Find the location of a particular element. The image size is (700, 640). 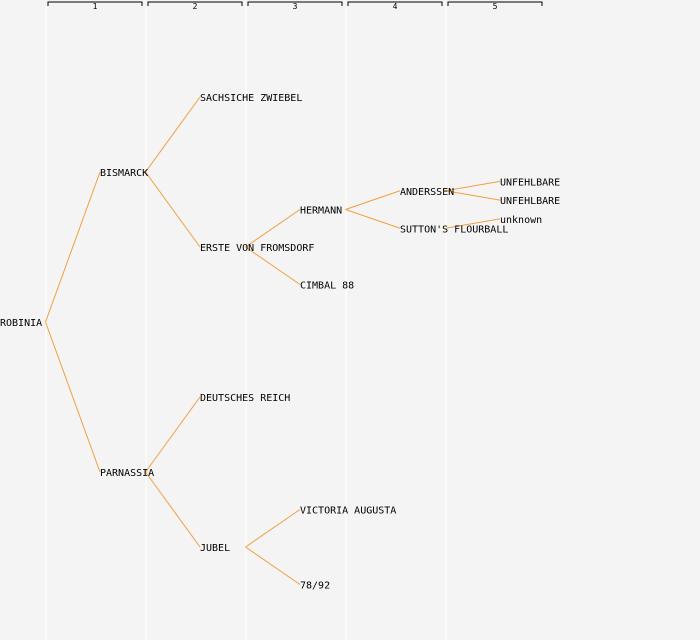

column-number: 3 is located at coordinates (295, 6).